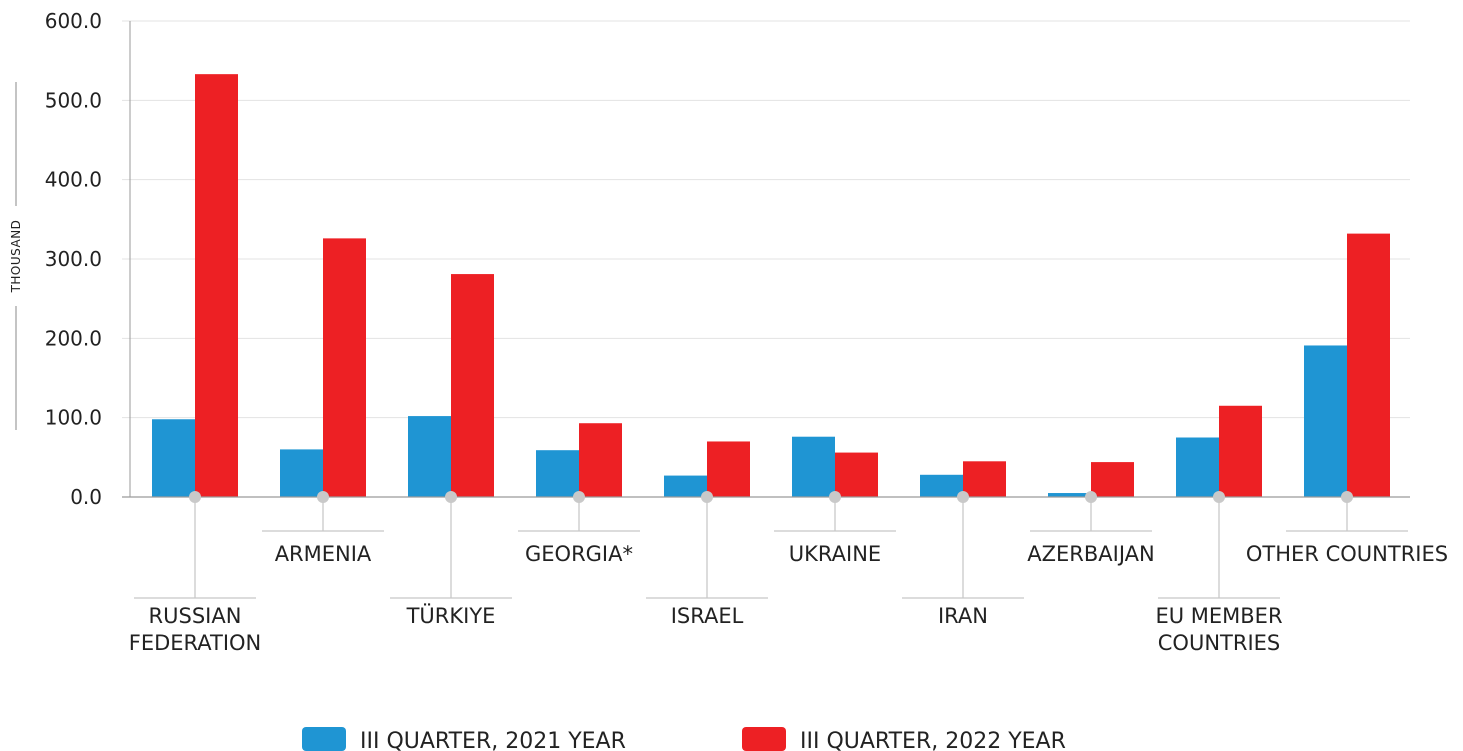  What do you see at coordinates (707, 616) in the screenshot?
I see `category-label: ISRAEL` at bounding box center [707, 616].